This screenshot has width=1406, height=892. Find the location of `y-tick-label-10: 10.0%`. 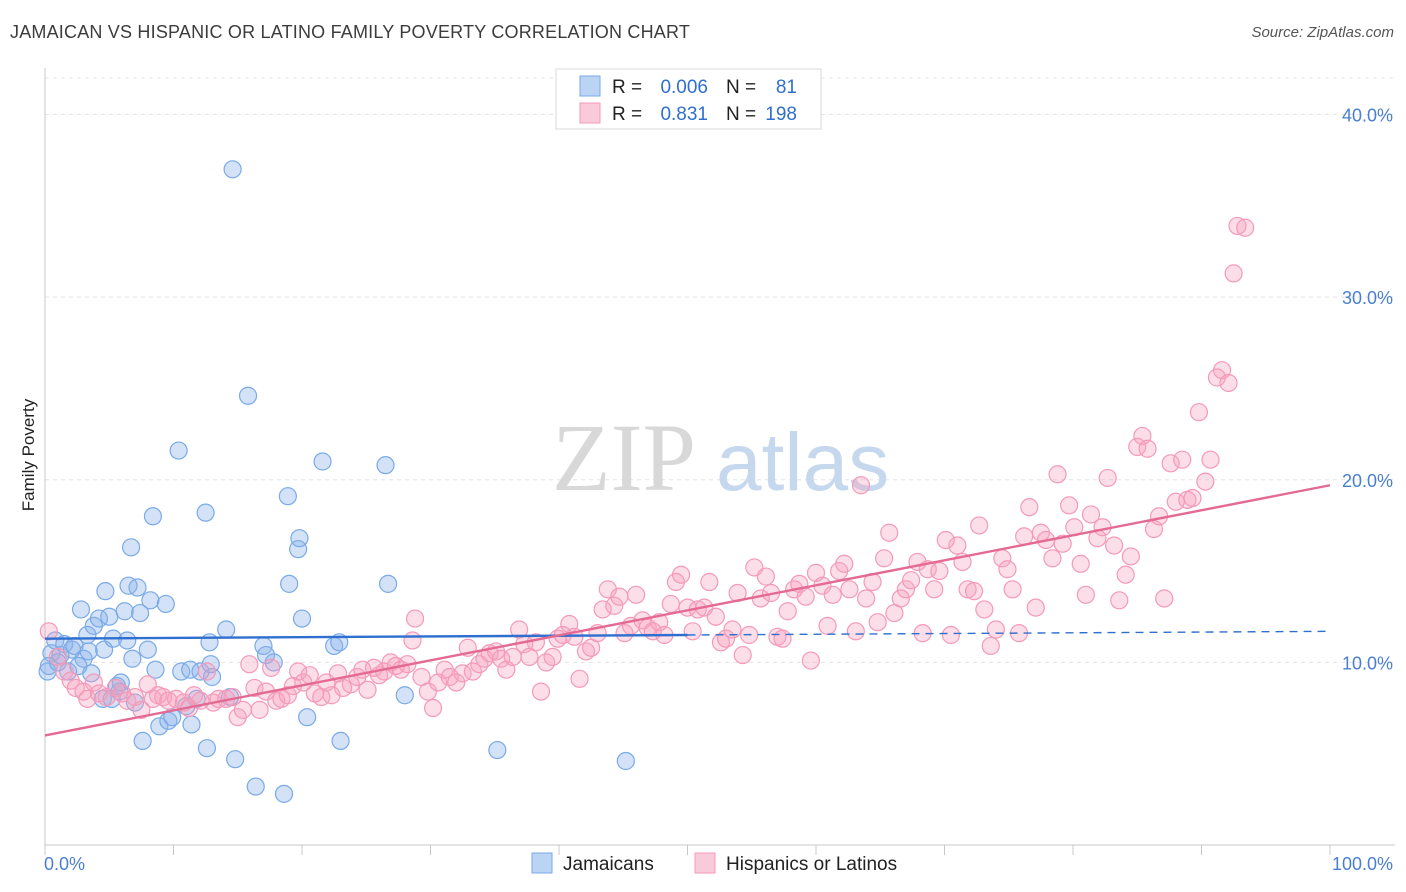

y-tick-label-10: 10.0% is located at coordinates (1367, 663).